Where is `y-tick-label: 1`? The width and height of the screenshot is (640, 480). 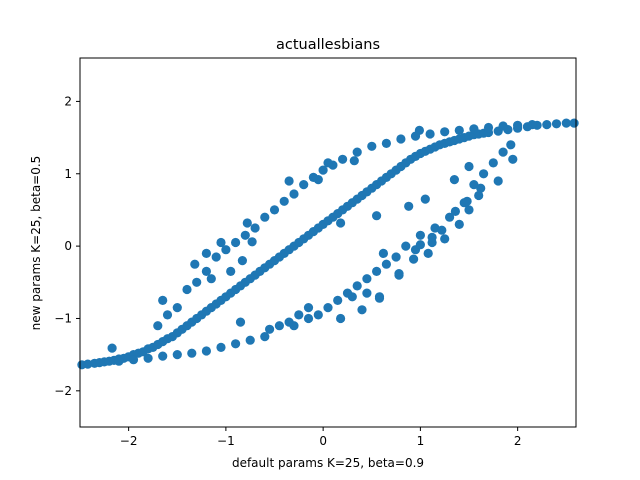
y-tick-label: 1 is located at coordinates (68, 174).